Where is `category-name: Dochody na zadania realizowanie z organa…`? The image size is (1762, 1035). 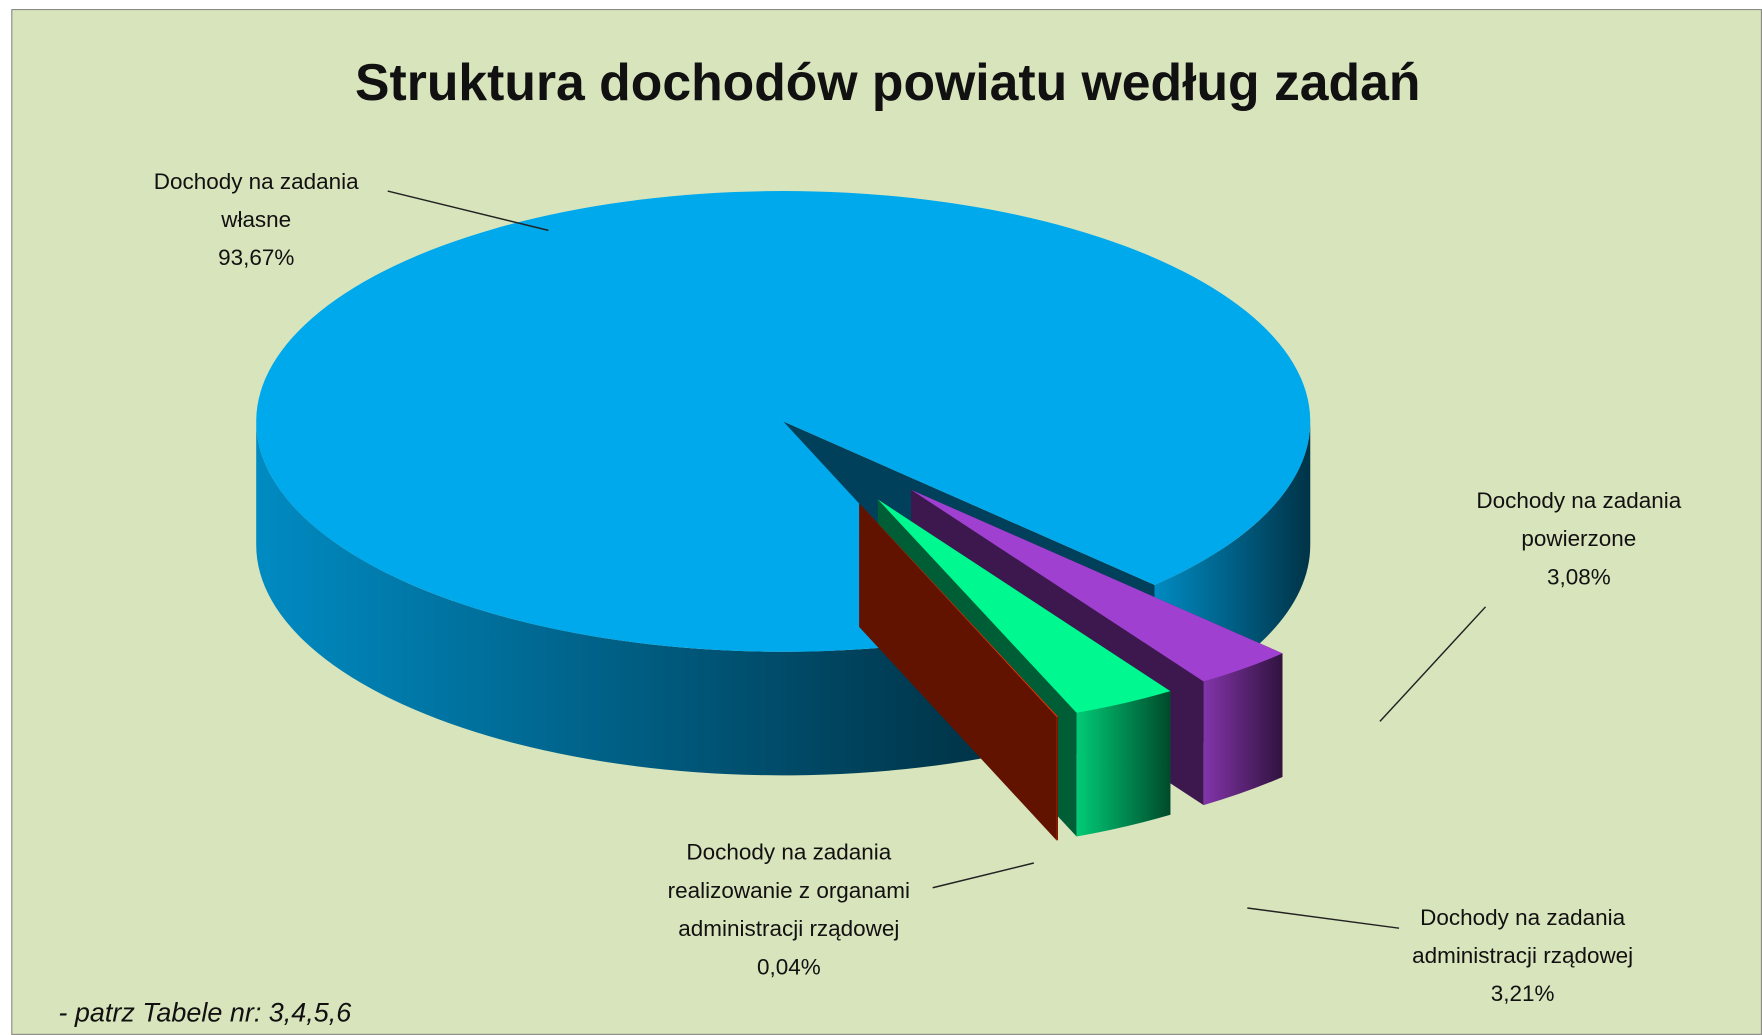
category-name: Dochody na zadania realizowanie z organa… is located at coordinates (789, 891).